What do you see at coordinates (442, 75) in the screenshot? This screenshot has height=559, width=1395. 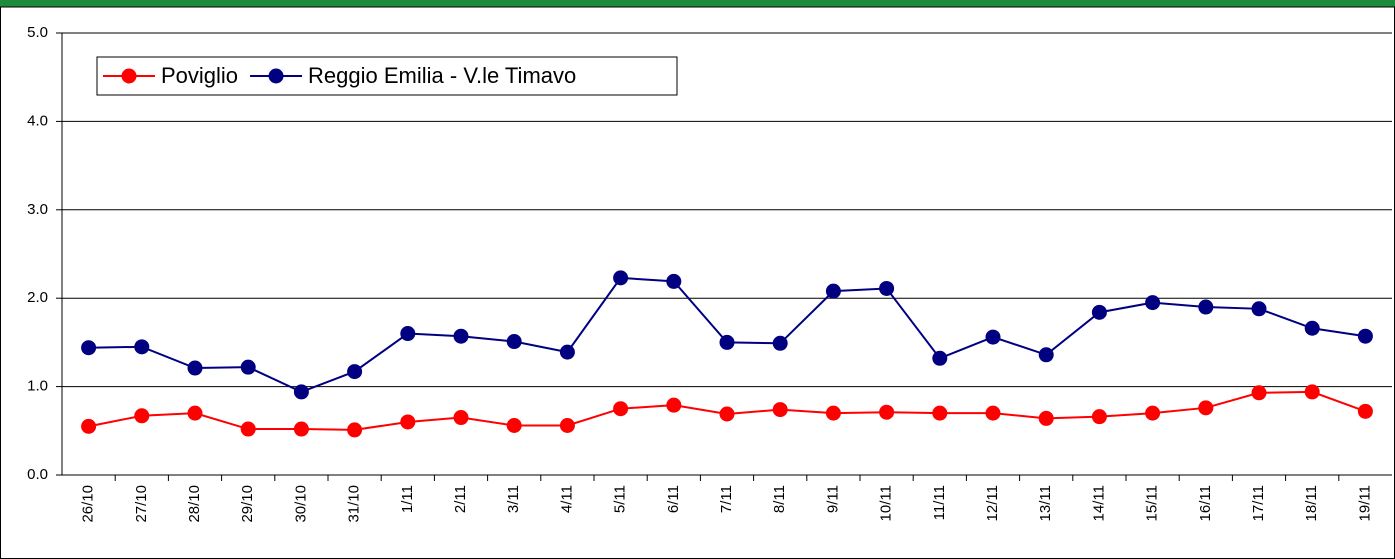 I see `legend-label: Reggio Emilia - V.le Timavo` at bounding box center [442, 75].